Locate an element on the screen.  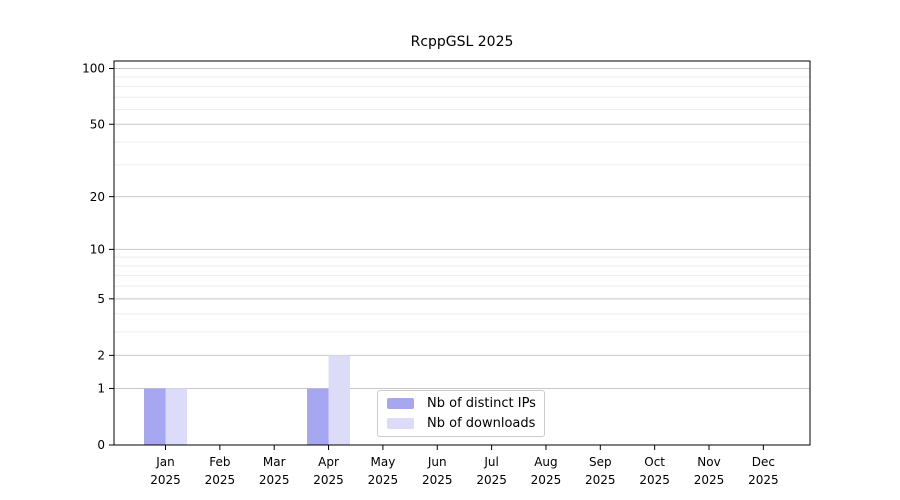
x-tick-label-month: Feb is located at coordinates (219, 462).